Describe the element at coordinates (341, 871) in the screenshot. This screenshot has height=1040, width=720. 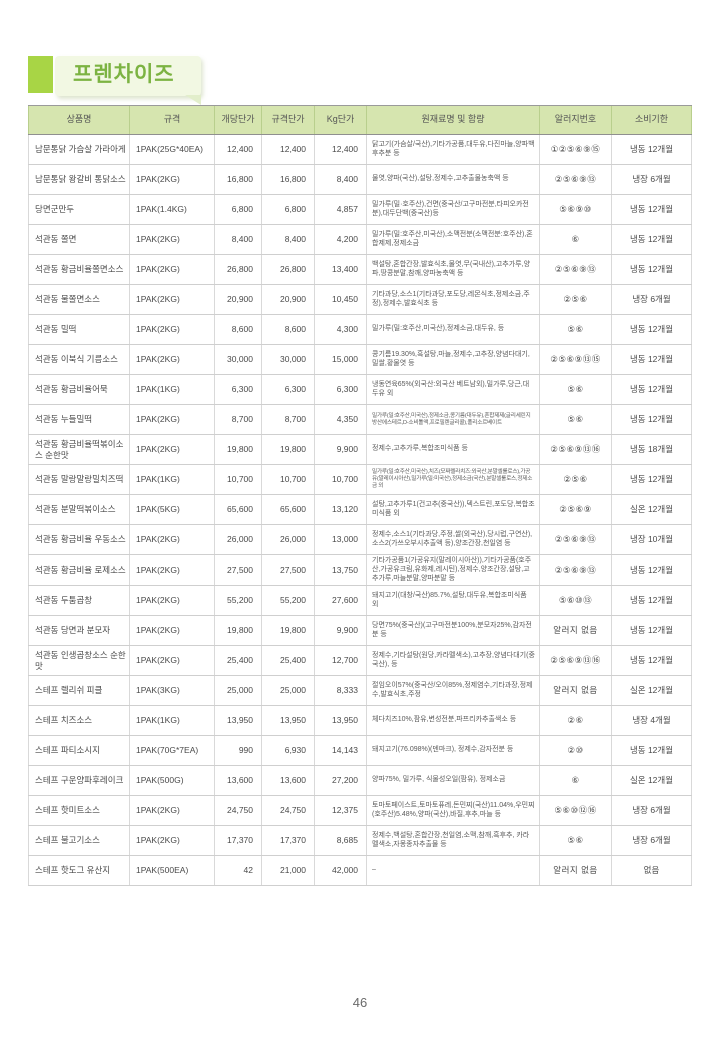
I see `kg-price-cell: 42,000` at that location.